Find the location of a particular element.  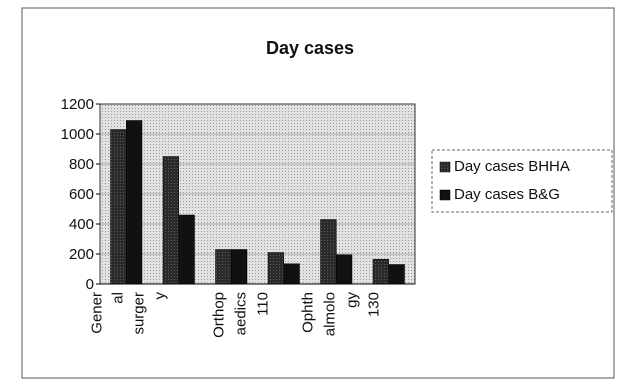

y-tick-label: 600 is located at coordinates (81, 194).